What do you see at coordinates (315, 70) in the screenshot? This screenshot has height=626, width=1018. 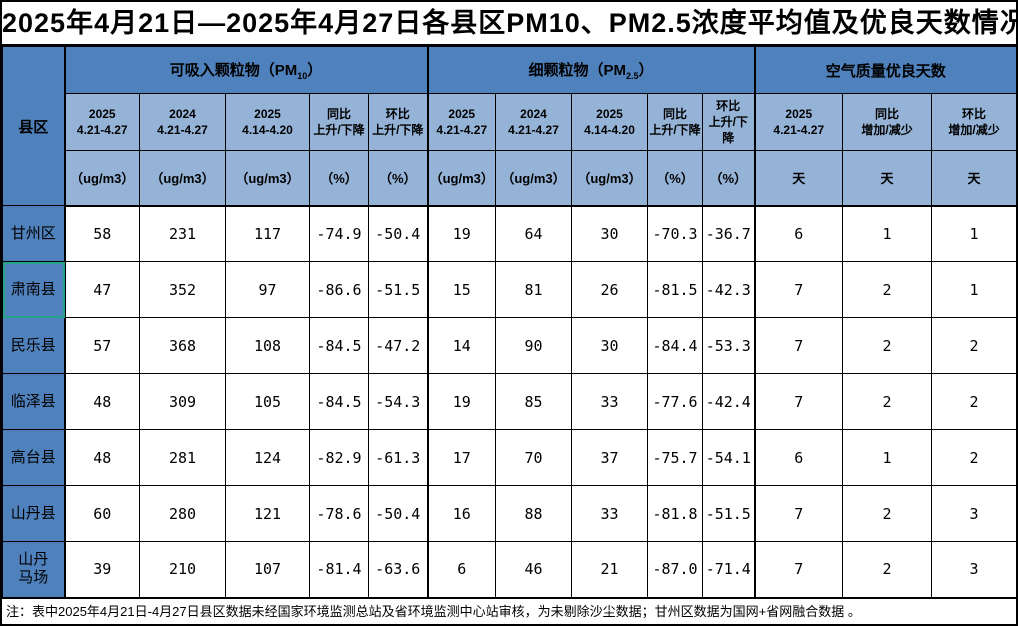 I see `pm10-label-suffix: ）` at bounding box center [315, 70].